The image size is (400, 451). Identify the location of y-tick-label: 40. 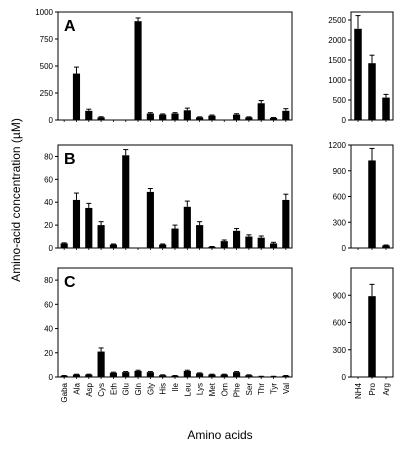
(48, 202).